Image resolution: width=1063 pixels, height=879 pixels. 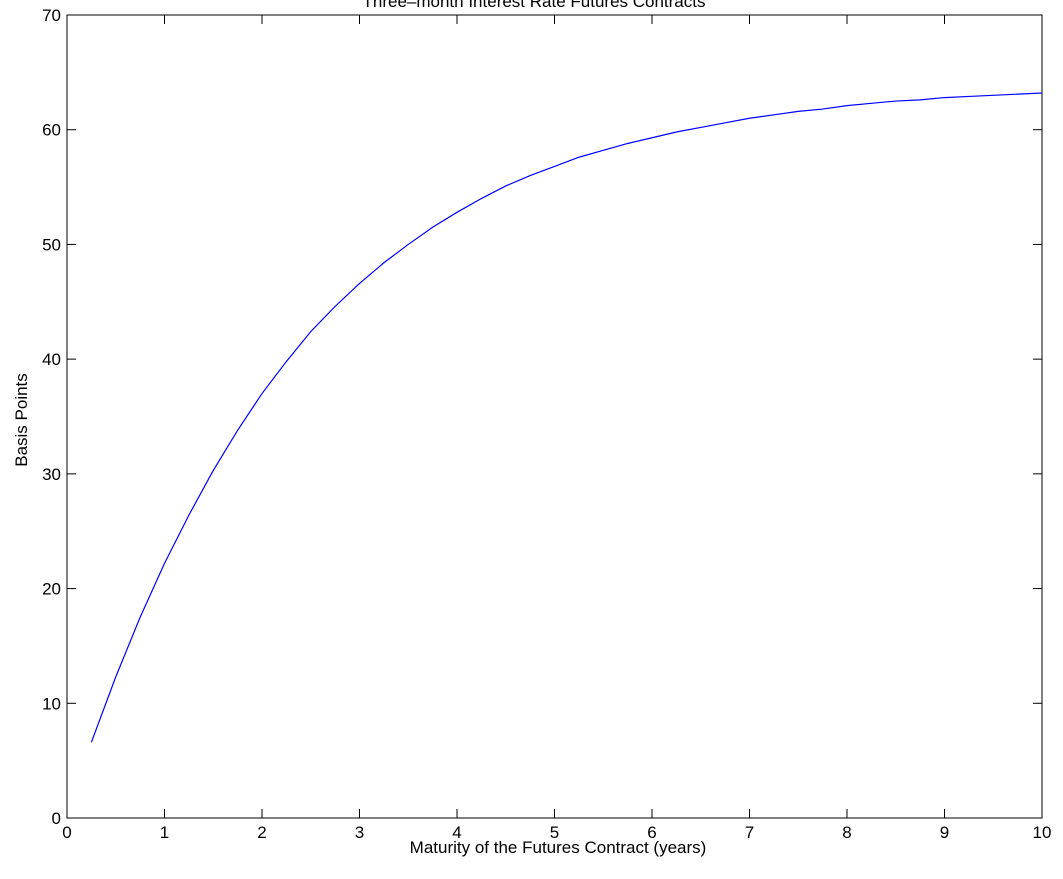 What do you see at coordinates (359, 832) in the screenshot?
I see `x-tick-label: 3` at bounding box center [359, 832].